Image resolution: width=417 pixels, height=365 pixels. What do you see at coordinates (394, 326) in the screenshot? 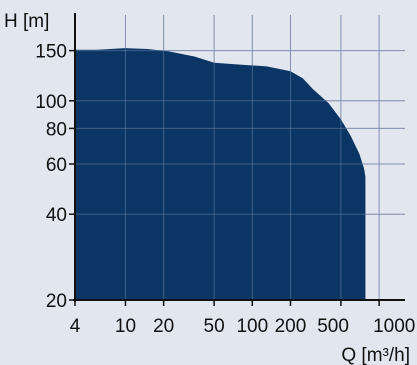
I see `x-tick-label: 1000` at bounding box center [394, 326].